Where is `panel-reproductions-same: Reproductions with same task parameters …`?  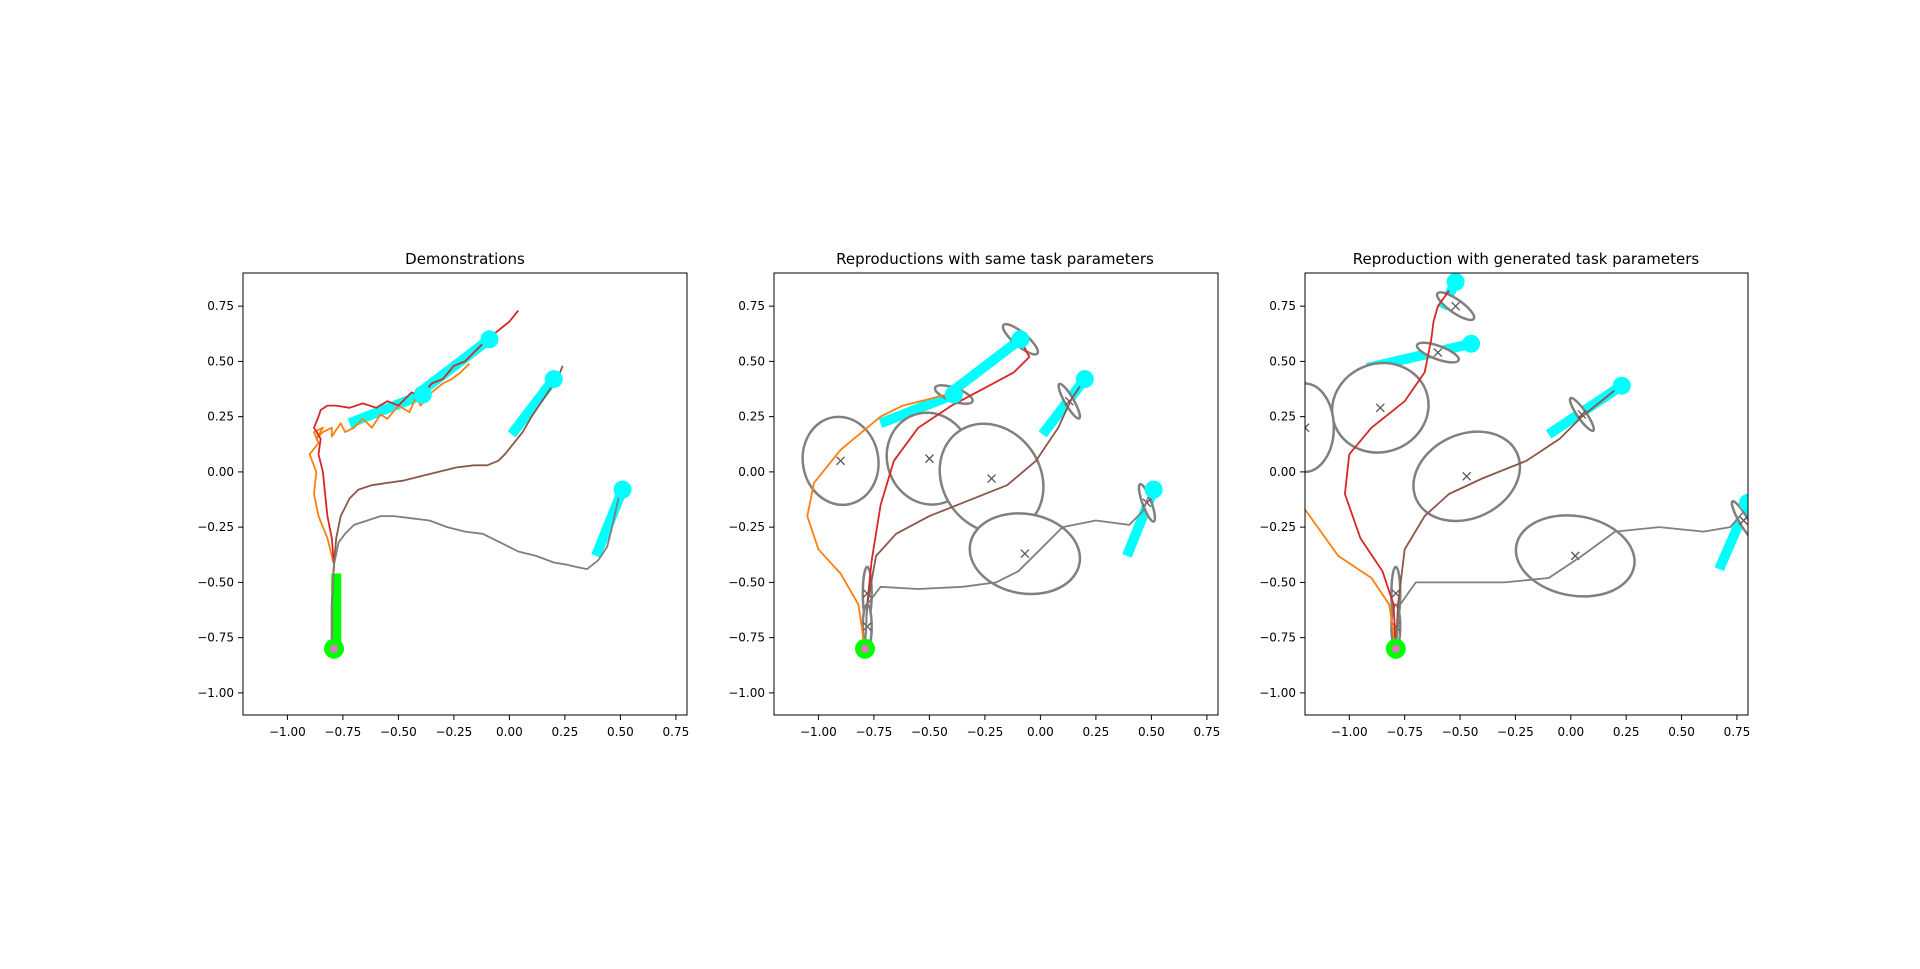
panel-reproductions-same: Reproductions with same task parameters … is located at coordinates (974, 494).